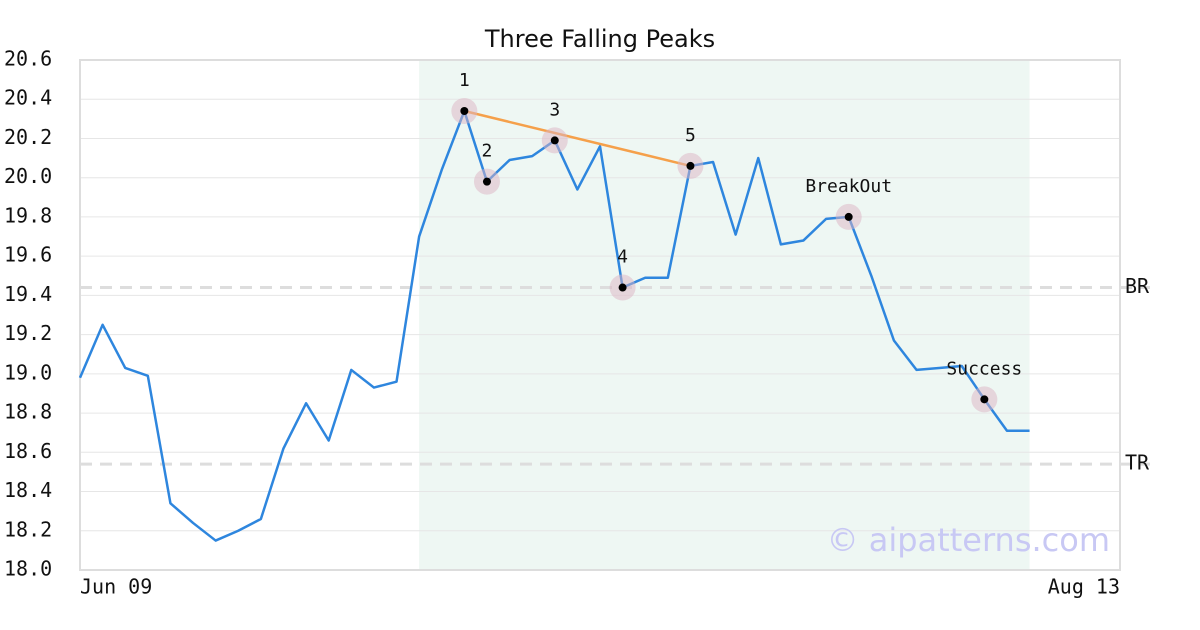 This screenshot has height=630, width=1200. Describe the element at coordinates (28, 176) in the screenshot. I see `y-tick-label: 20.0` at that location.